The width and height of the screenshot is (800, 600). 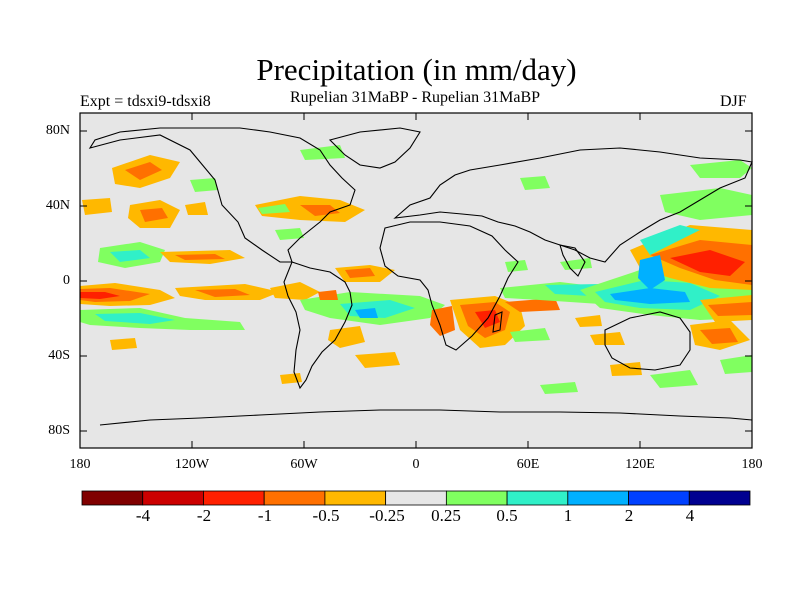 I want to click on x-tick-label: 60W, so click(x=304, y=464).